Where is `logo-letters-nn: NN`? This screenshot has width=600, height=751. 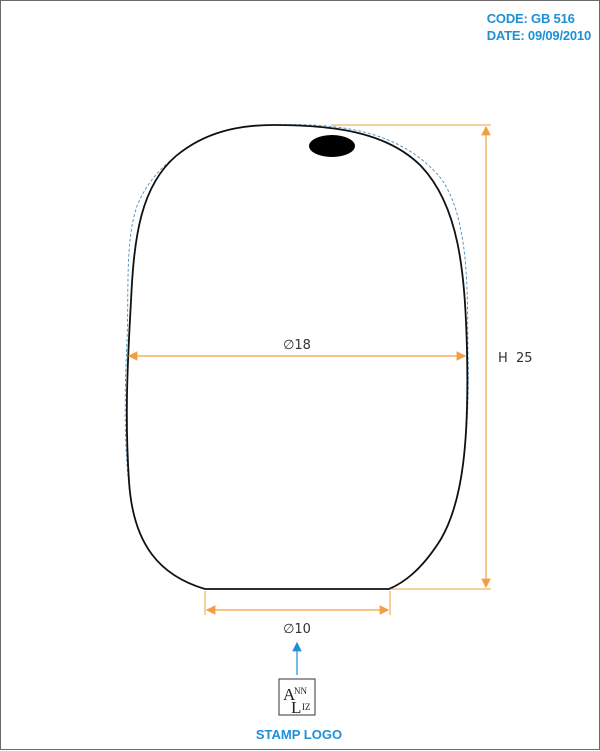
logo-letters-nn: NN is located at coordinates (300, 691).